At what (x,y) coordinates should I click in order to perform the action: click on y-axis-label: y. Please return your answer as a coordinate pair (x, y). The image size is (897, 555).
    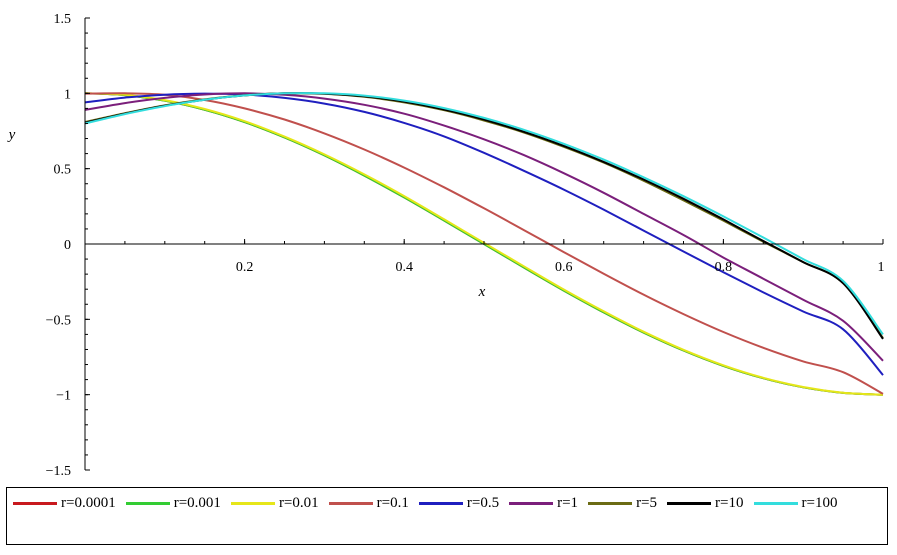
    Looking at the image, I should click on (11, 135).